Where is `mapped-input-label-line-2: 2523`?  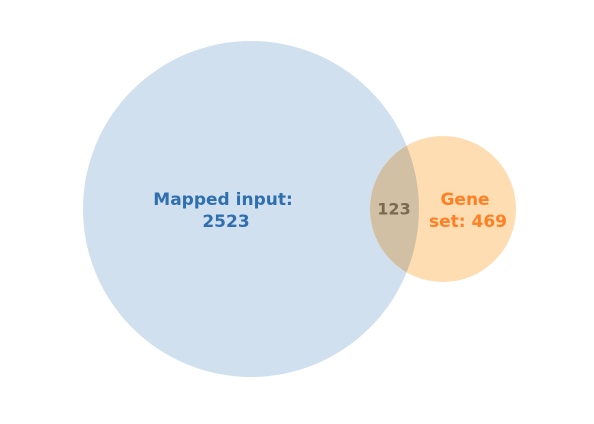 mapped-input-label-line-2: 2523 is located at coordinates (225, 222).